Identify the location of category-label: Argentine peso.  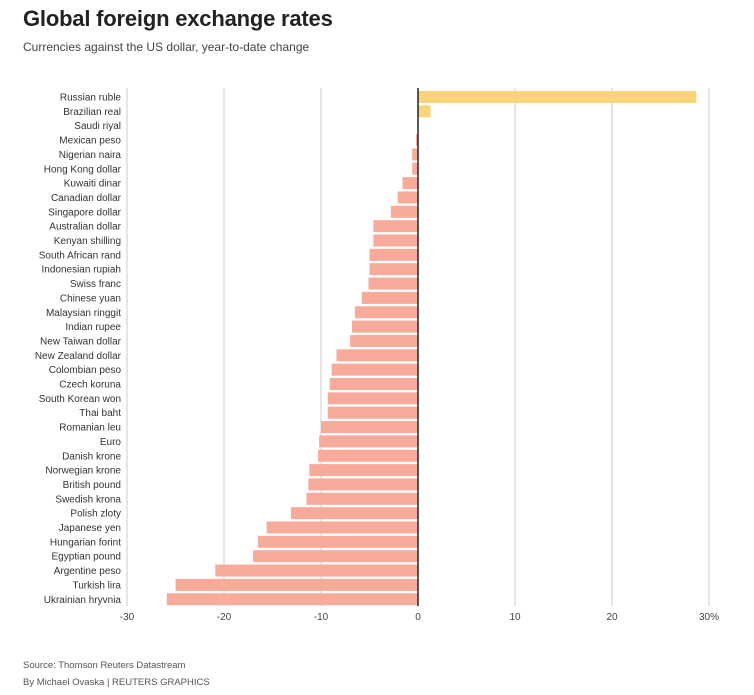
(88, 571).